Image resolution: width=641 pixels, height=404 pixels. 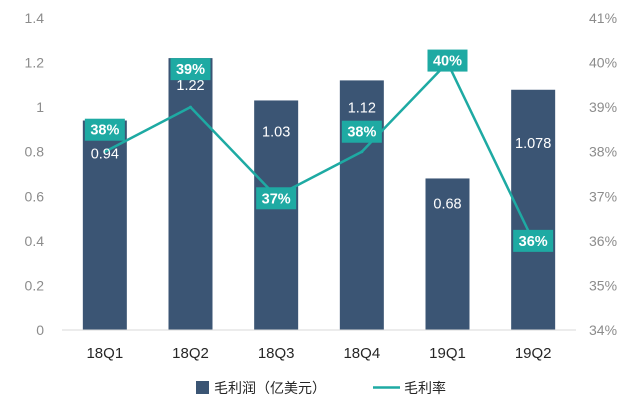 I want to click on right-axis: 34% 35% 36% 37% 38% 39% 40% 41%, so click(x=603, y=174).